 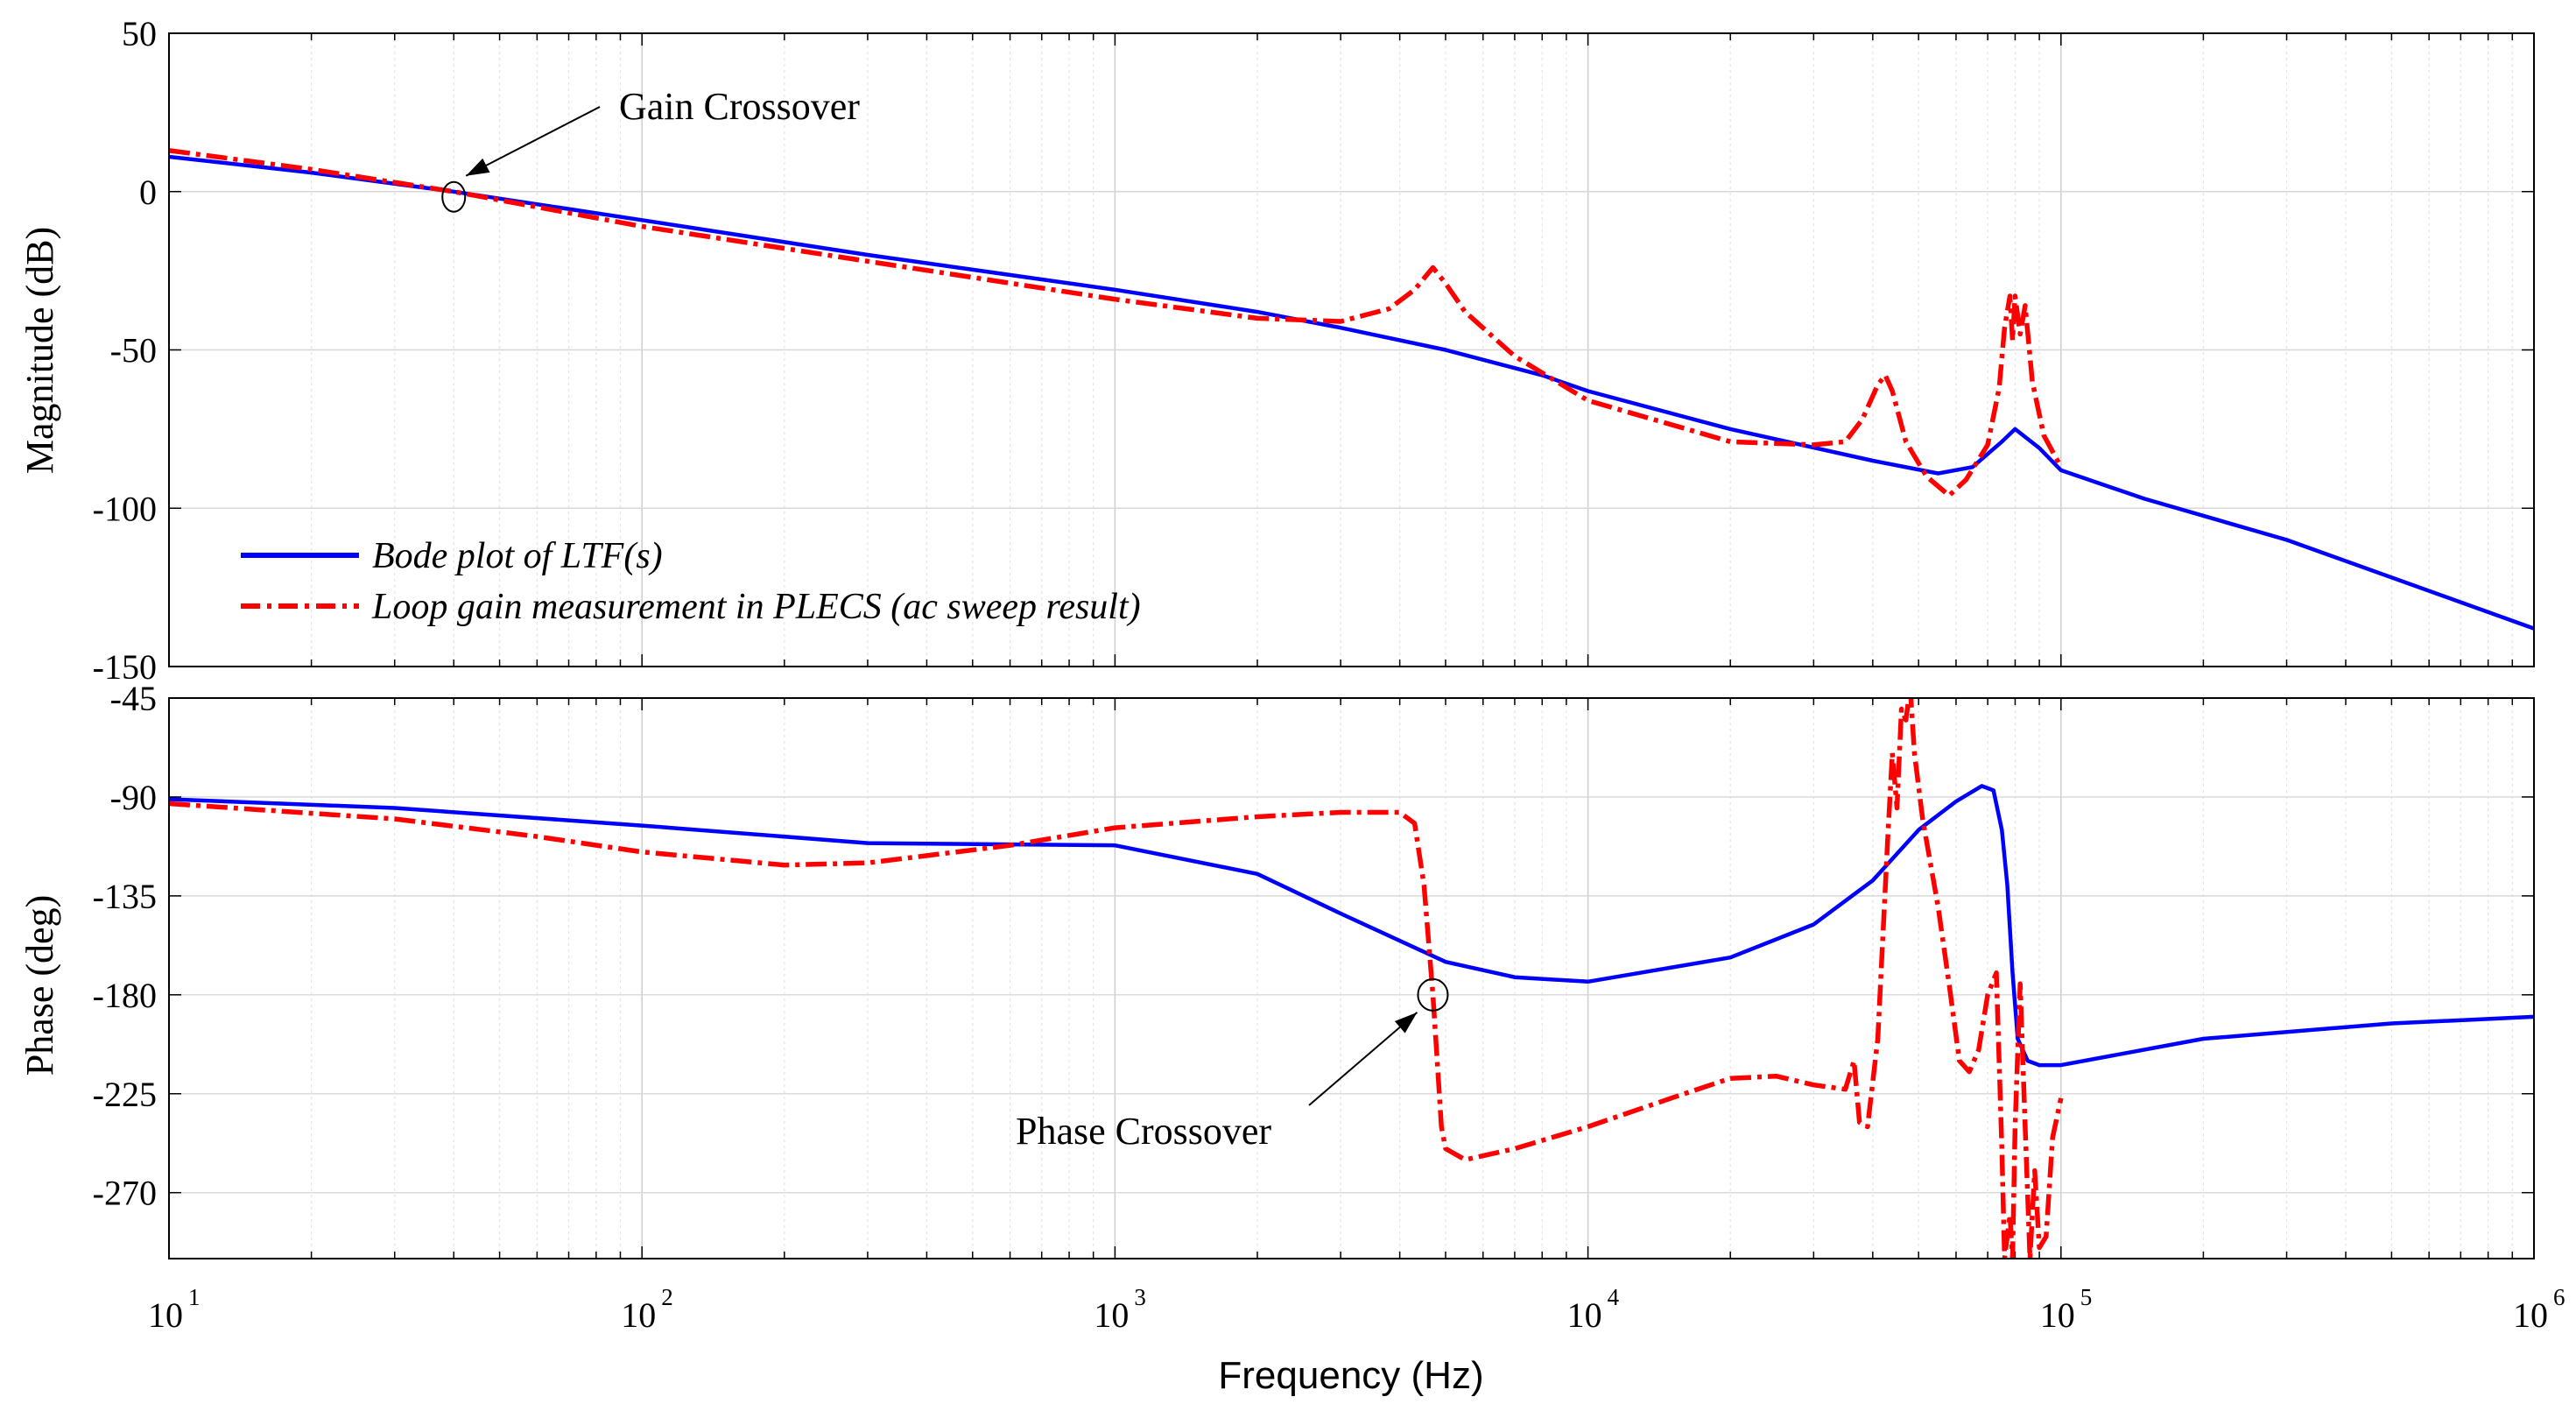 What do you see at coordinates (1356, 1310) in the screenshot?
I see `x-axis-ticks: 10 1 10 2 10 3 10 4 10 5 10 6` at bounding box center [1356, 1310].